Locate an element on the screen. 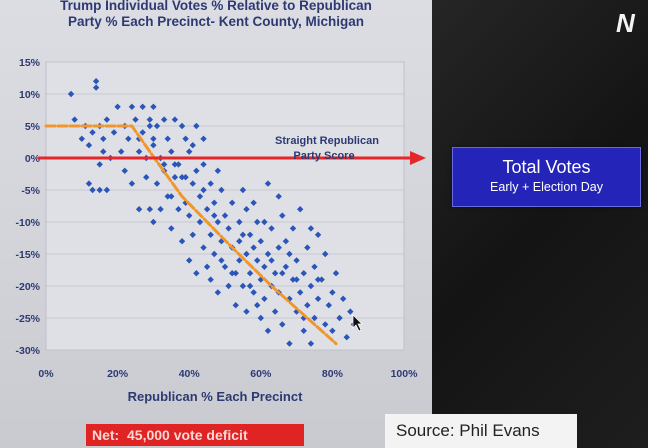 The width and height of the screenshot is (648, 448). reference-label: Party Score is located at coordinates (323, 156).